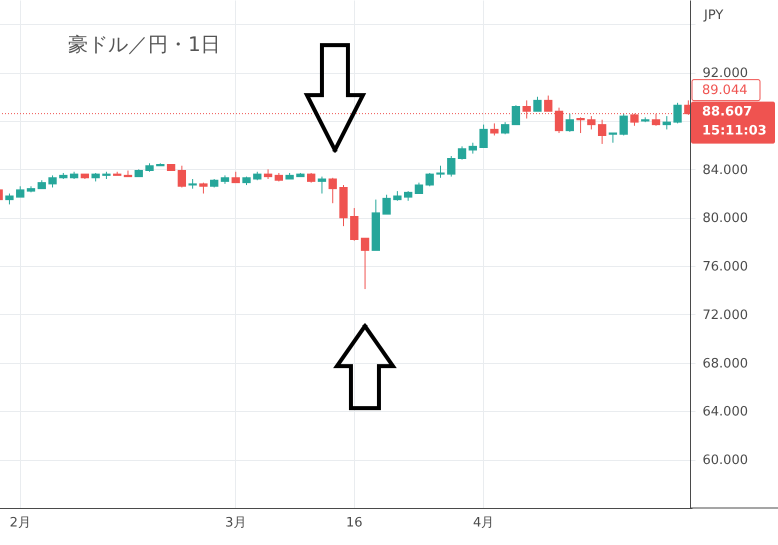  What do you see at coordinates (725, 170) in the screenshot?
I see `y-tick-label: 84.000` at bounding box center [725, 170].